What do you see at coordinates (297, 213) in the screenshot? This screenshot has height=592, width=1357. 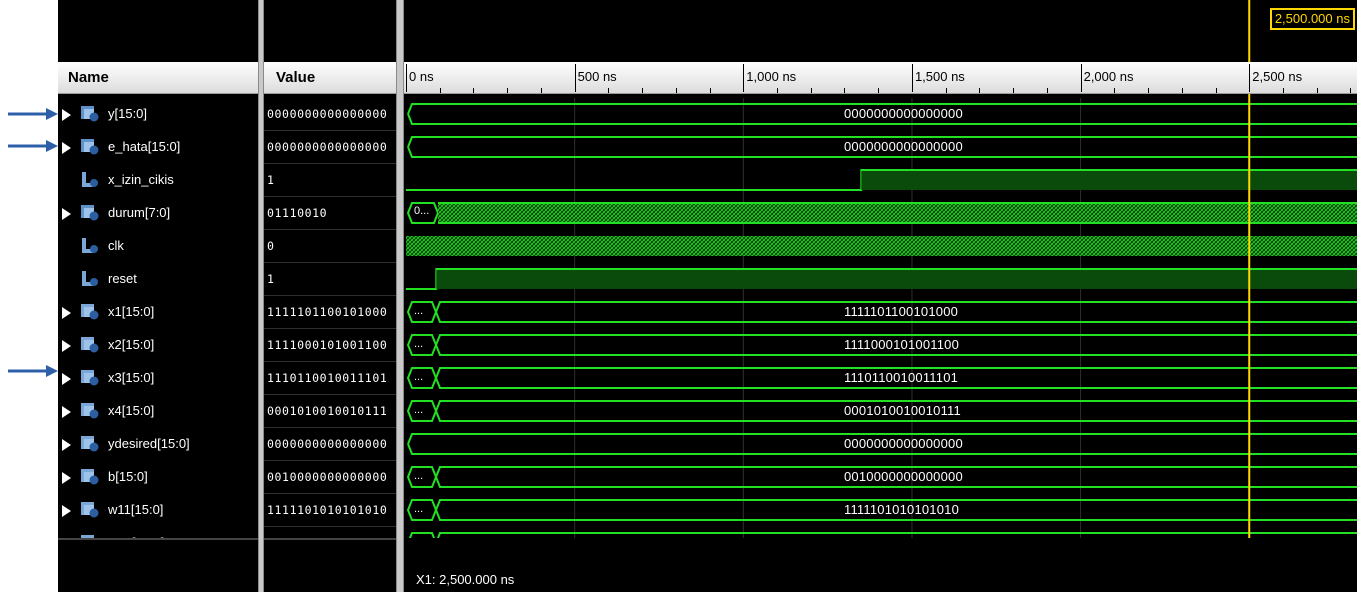 I see `signal-value-text: 01110010` at bounding box center [297, 213].